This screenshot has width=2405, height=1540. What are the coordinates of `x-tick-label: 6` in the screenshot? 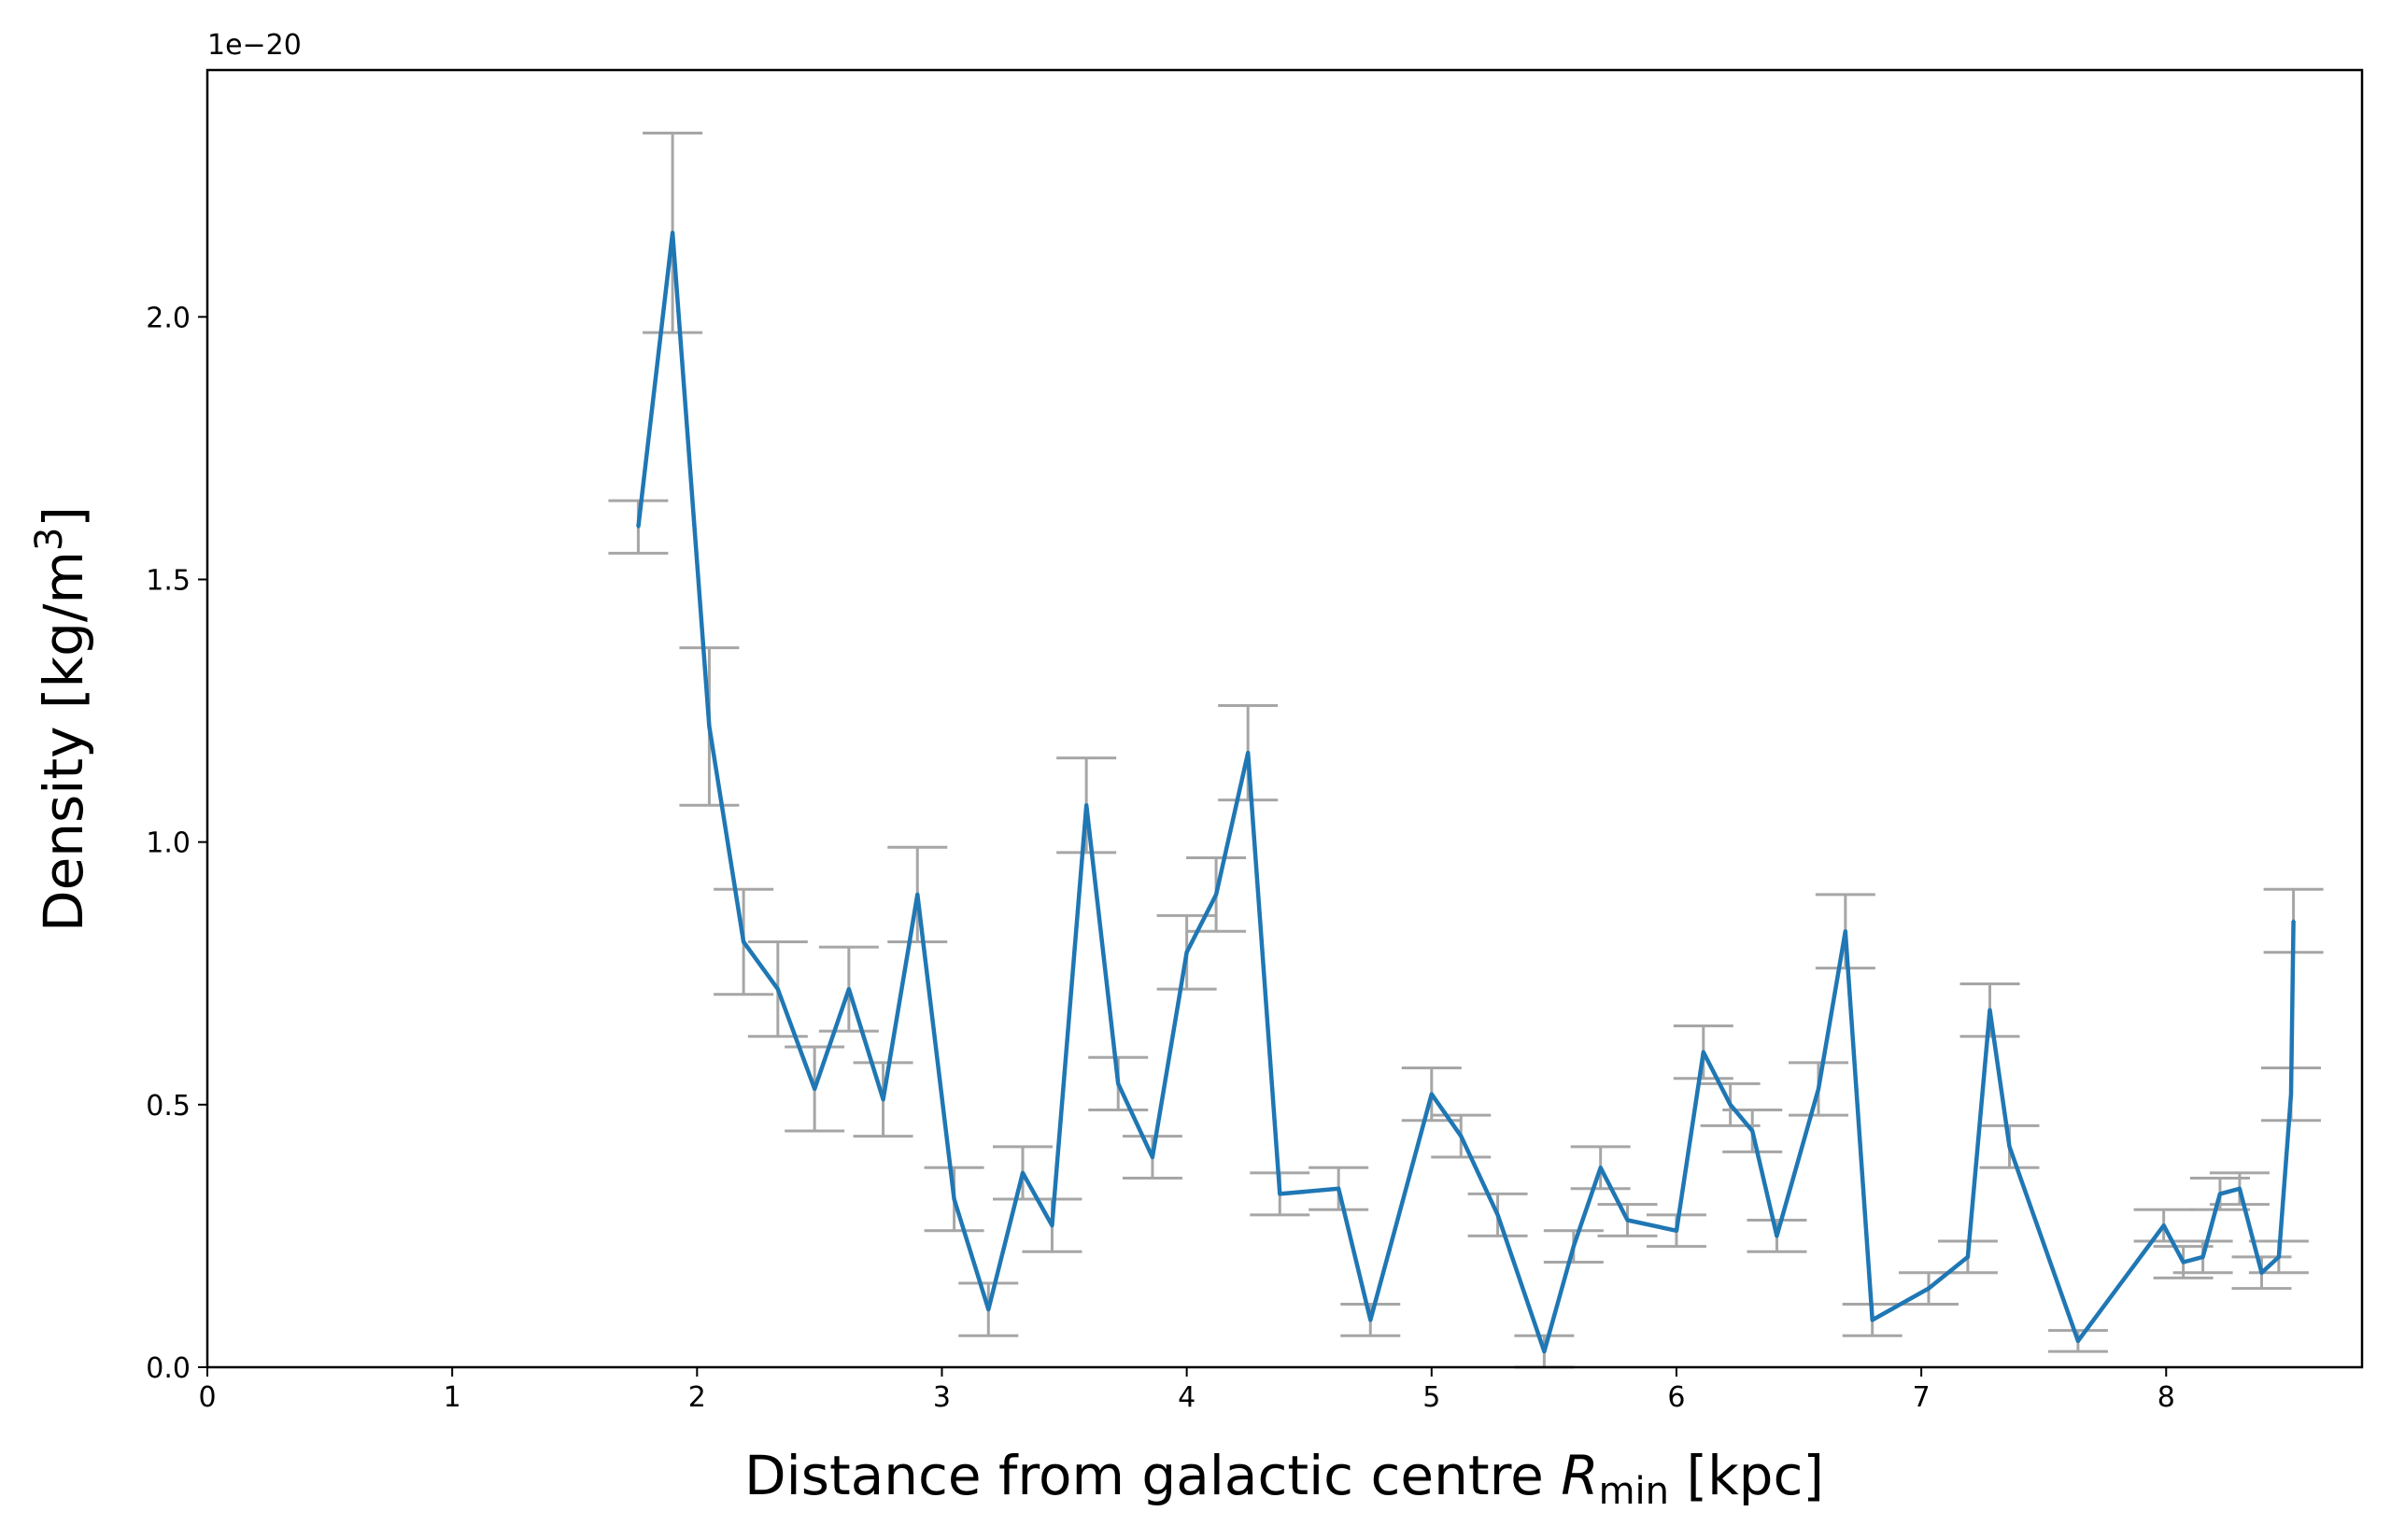 It's located at (1676, 1397).